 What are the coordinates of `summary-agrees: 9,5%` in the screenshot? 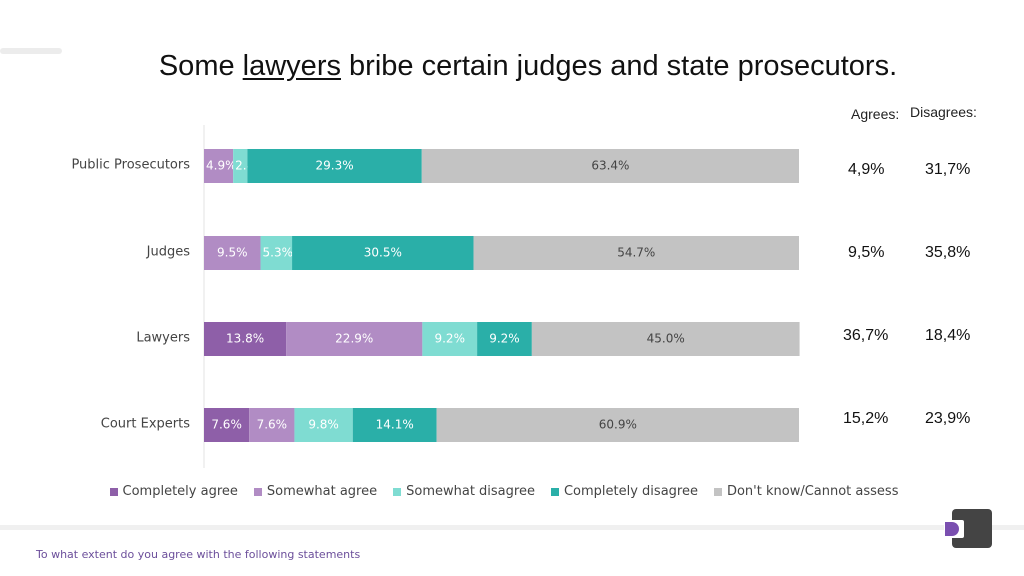 It's located at (866, 252).